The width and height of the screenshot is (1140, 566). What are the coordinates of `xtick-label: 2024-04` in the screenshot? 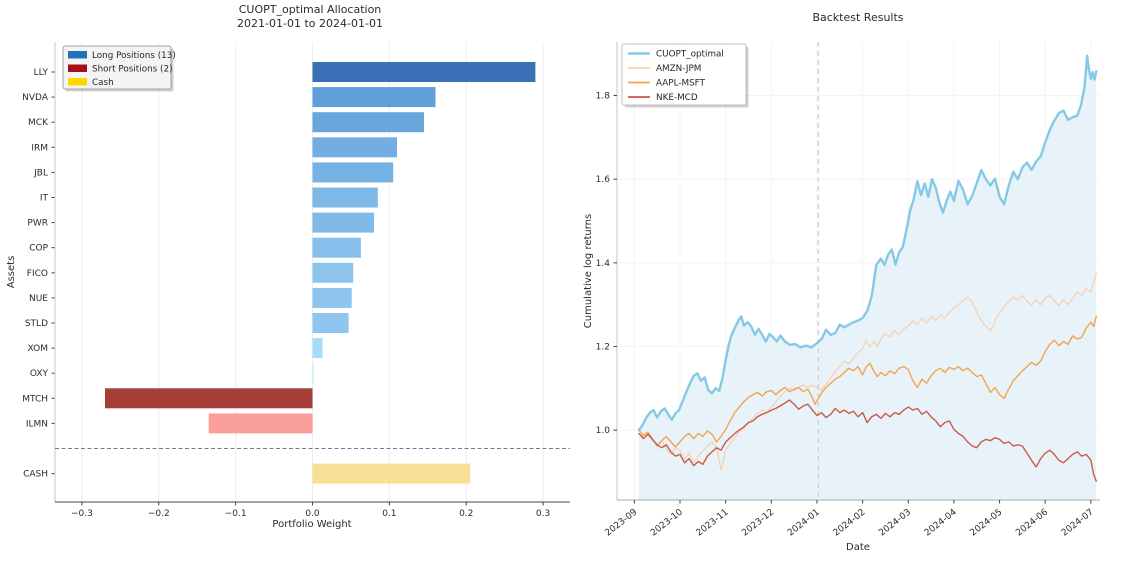 It's located at (941, 522).